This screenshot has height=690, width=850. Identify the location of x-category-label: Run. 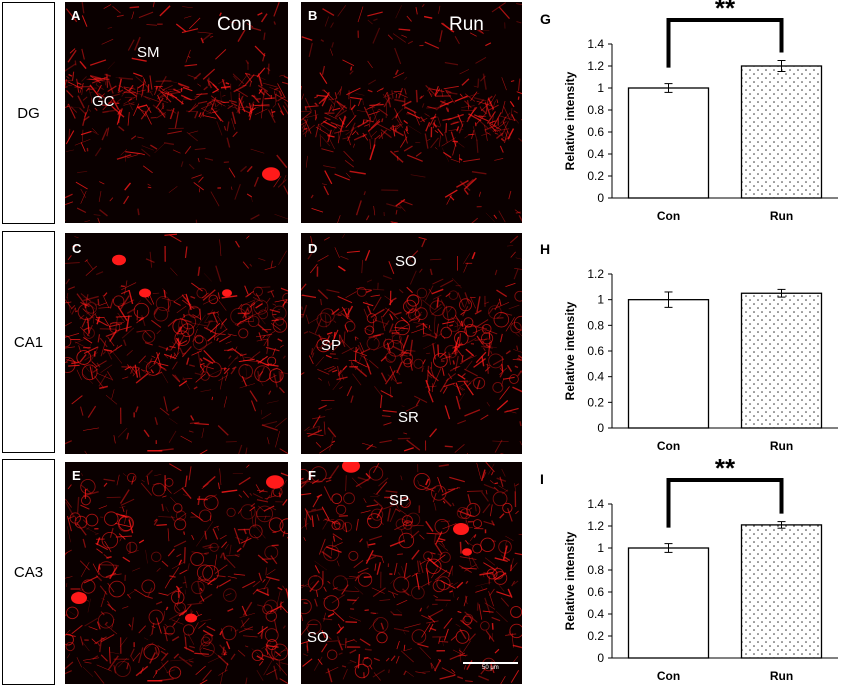
(781, 446).